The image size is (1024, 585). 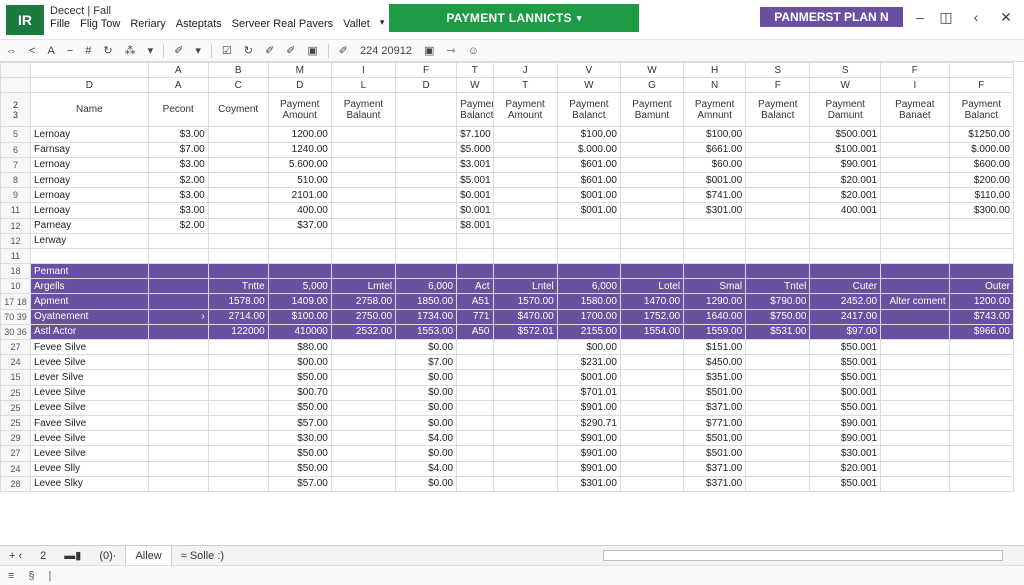 I want to click on table-cell: Lernoay, so click(x=89, y=195).